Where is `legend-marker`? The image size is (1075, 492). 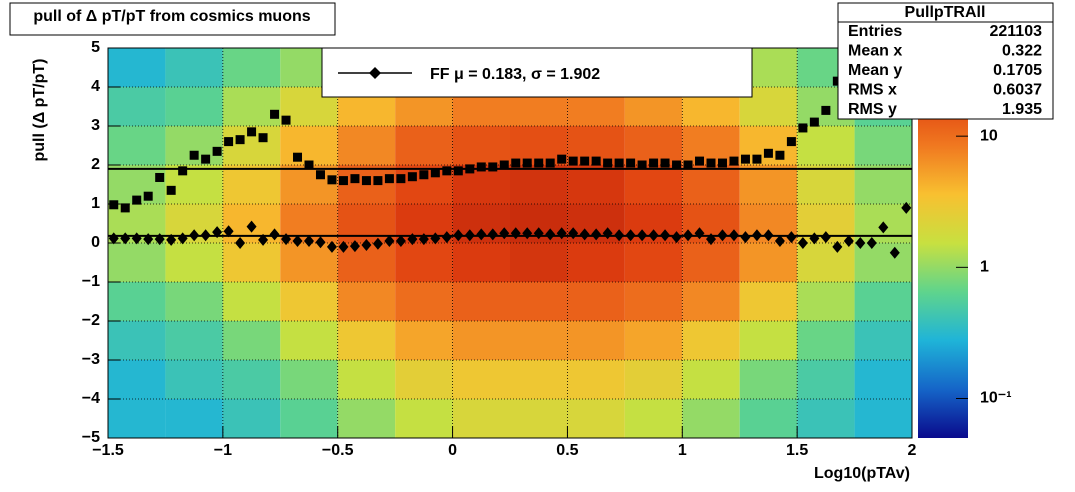 legend-marker is located at coordinates (375, 73).